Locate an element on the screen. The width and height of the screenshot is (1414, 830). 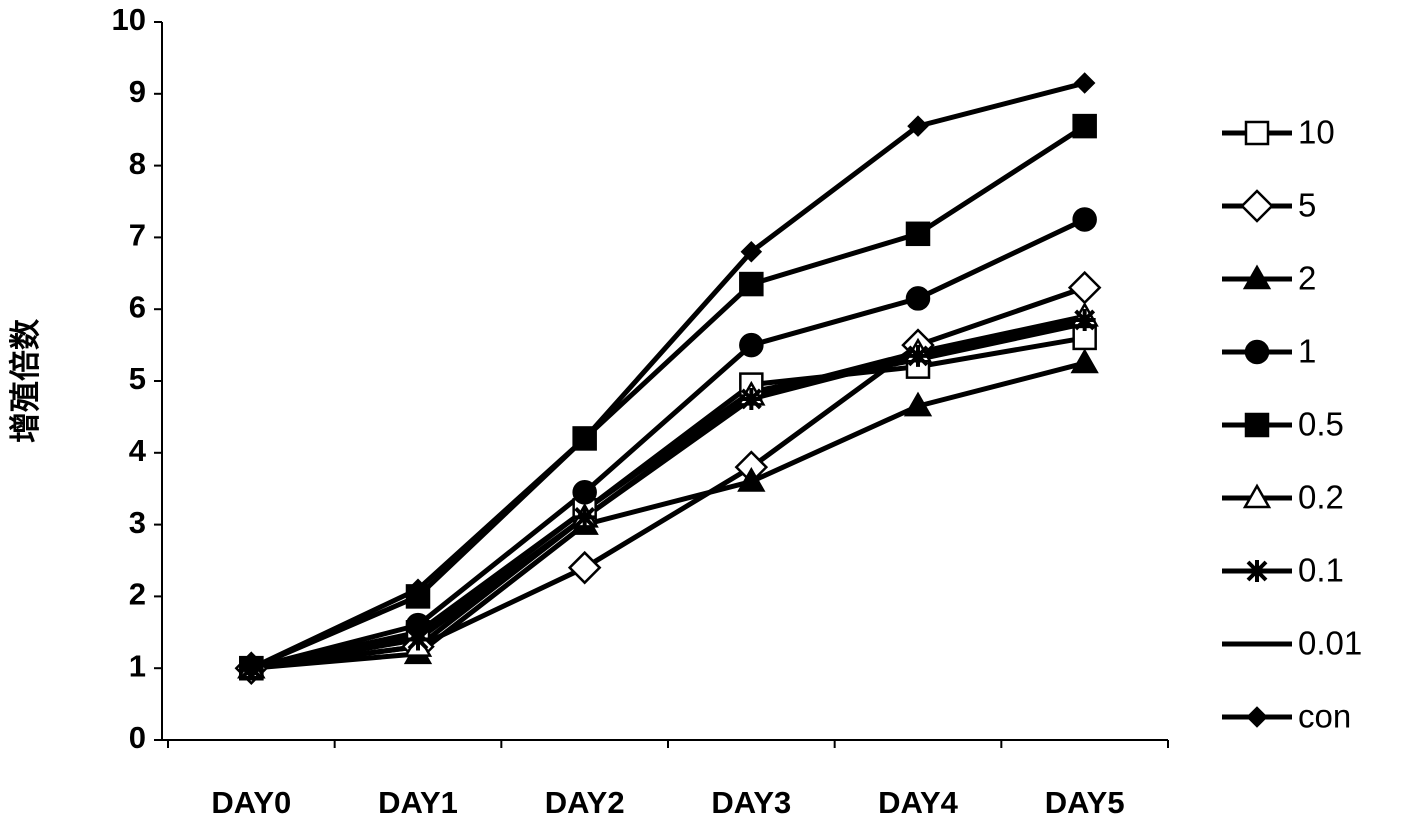
legend-label: 0.01 is located at coordinates (1330, 643).